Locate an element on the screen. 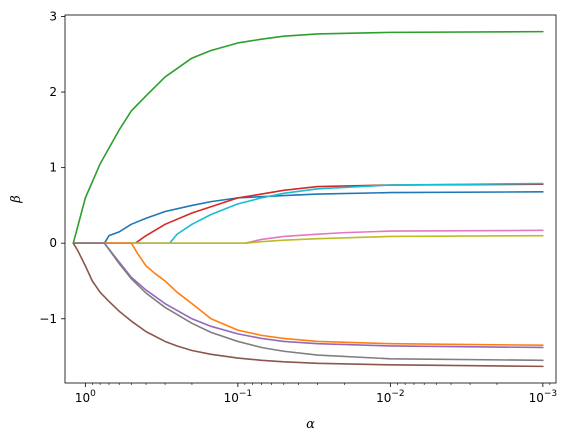 The width and height of the screenshot is (569, 441). y-tick-label: 1 is located at coordinates (53, 168).